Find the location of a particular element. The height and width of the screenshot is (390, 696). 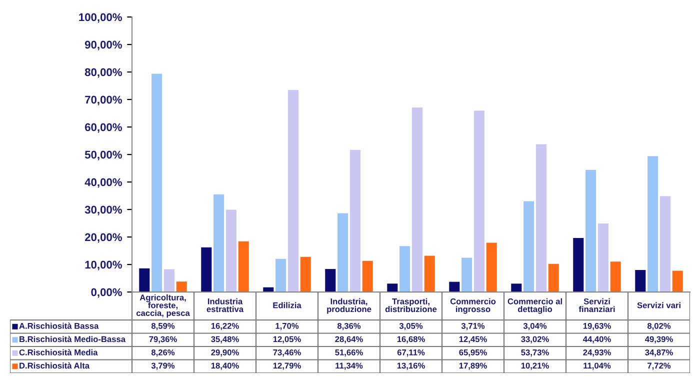

y-tick-label: 70,00% is located at coordinates (103, 101).